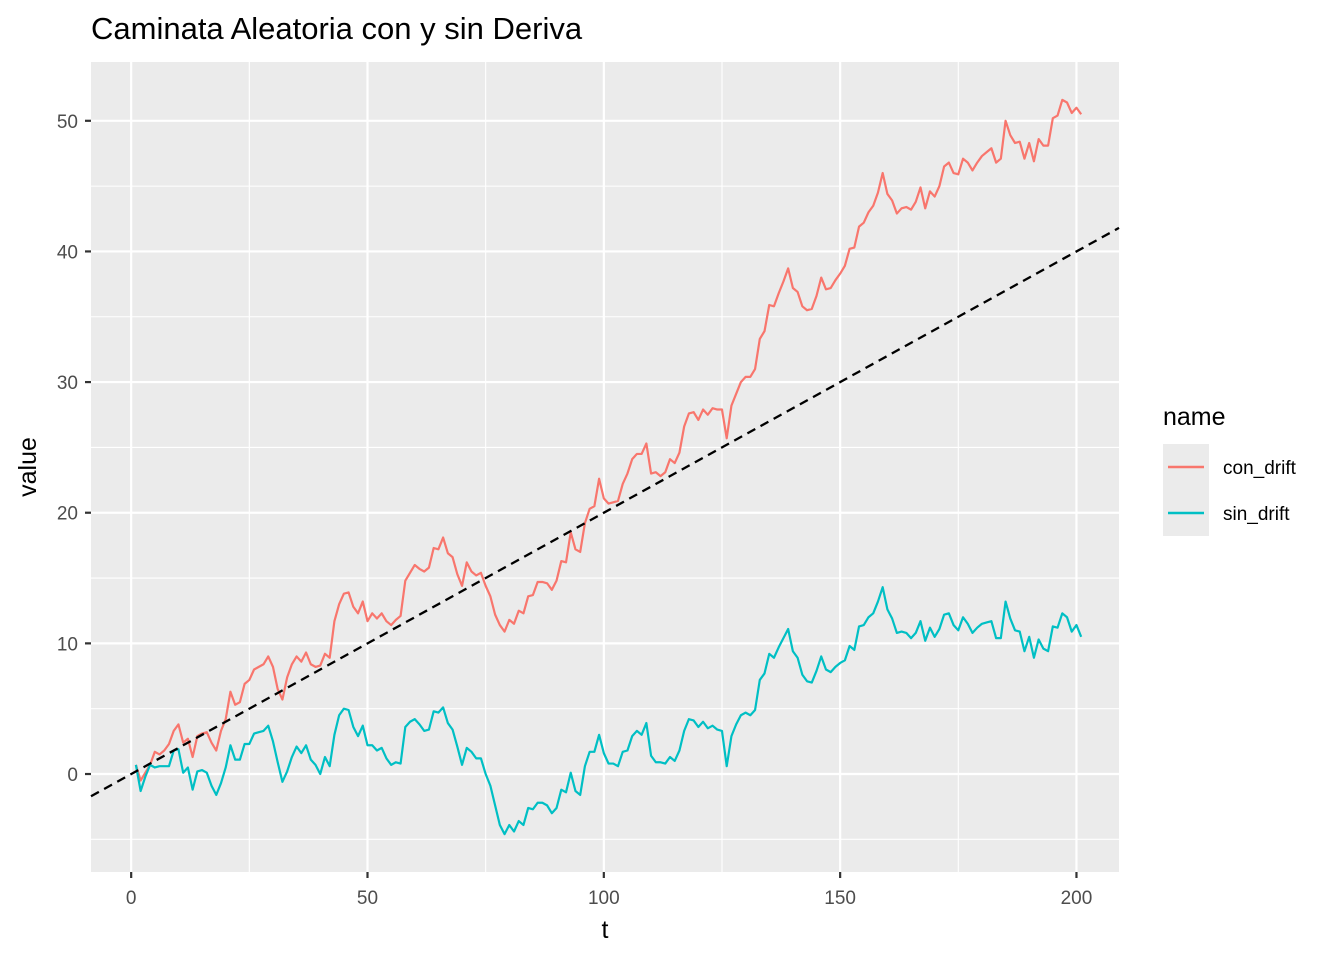 The width and height of the screenshot is (1344, 960). I want to click on legend-label-con_drift: con_drift, so click(1260, 468).